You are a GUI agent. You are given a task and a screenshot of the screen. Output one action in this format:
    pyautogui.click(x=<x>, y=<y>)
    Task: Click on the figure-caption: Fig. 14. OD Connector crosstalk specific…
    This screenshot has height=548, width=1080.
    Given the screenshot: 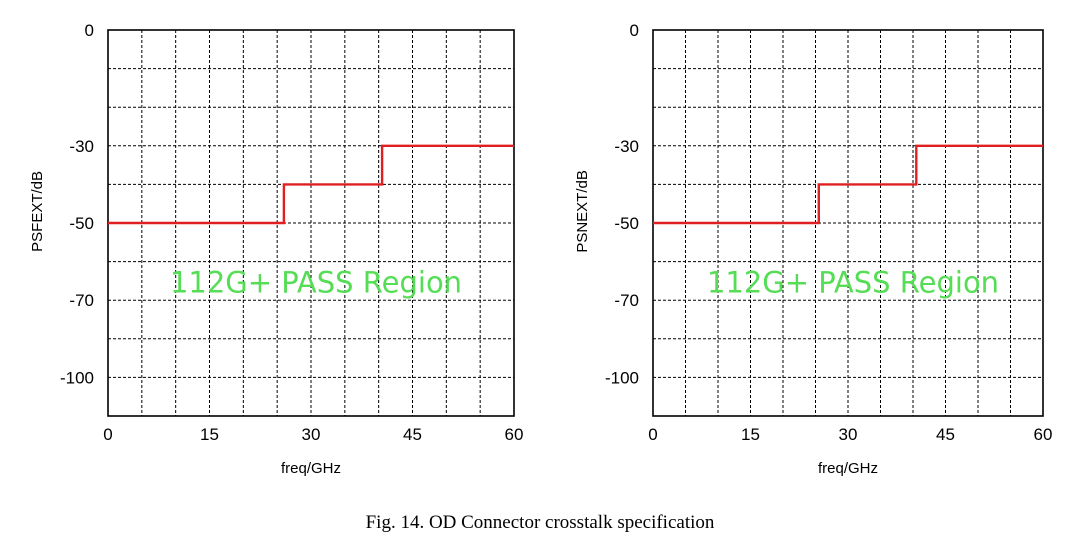 What is the action you would take?
    pyautogui.click(x=540, y=522)
    